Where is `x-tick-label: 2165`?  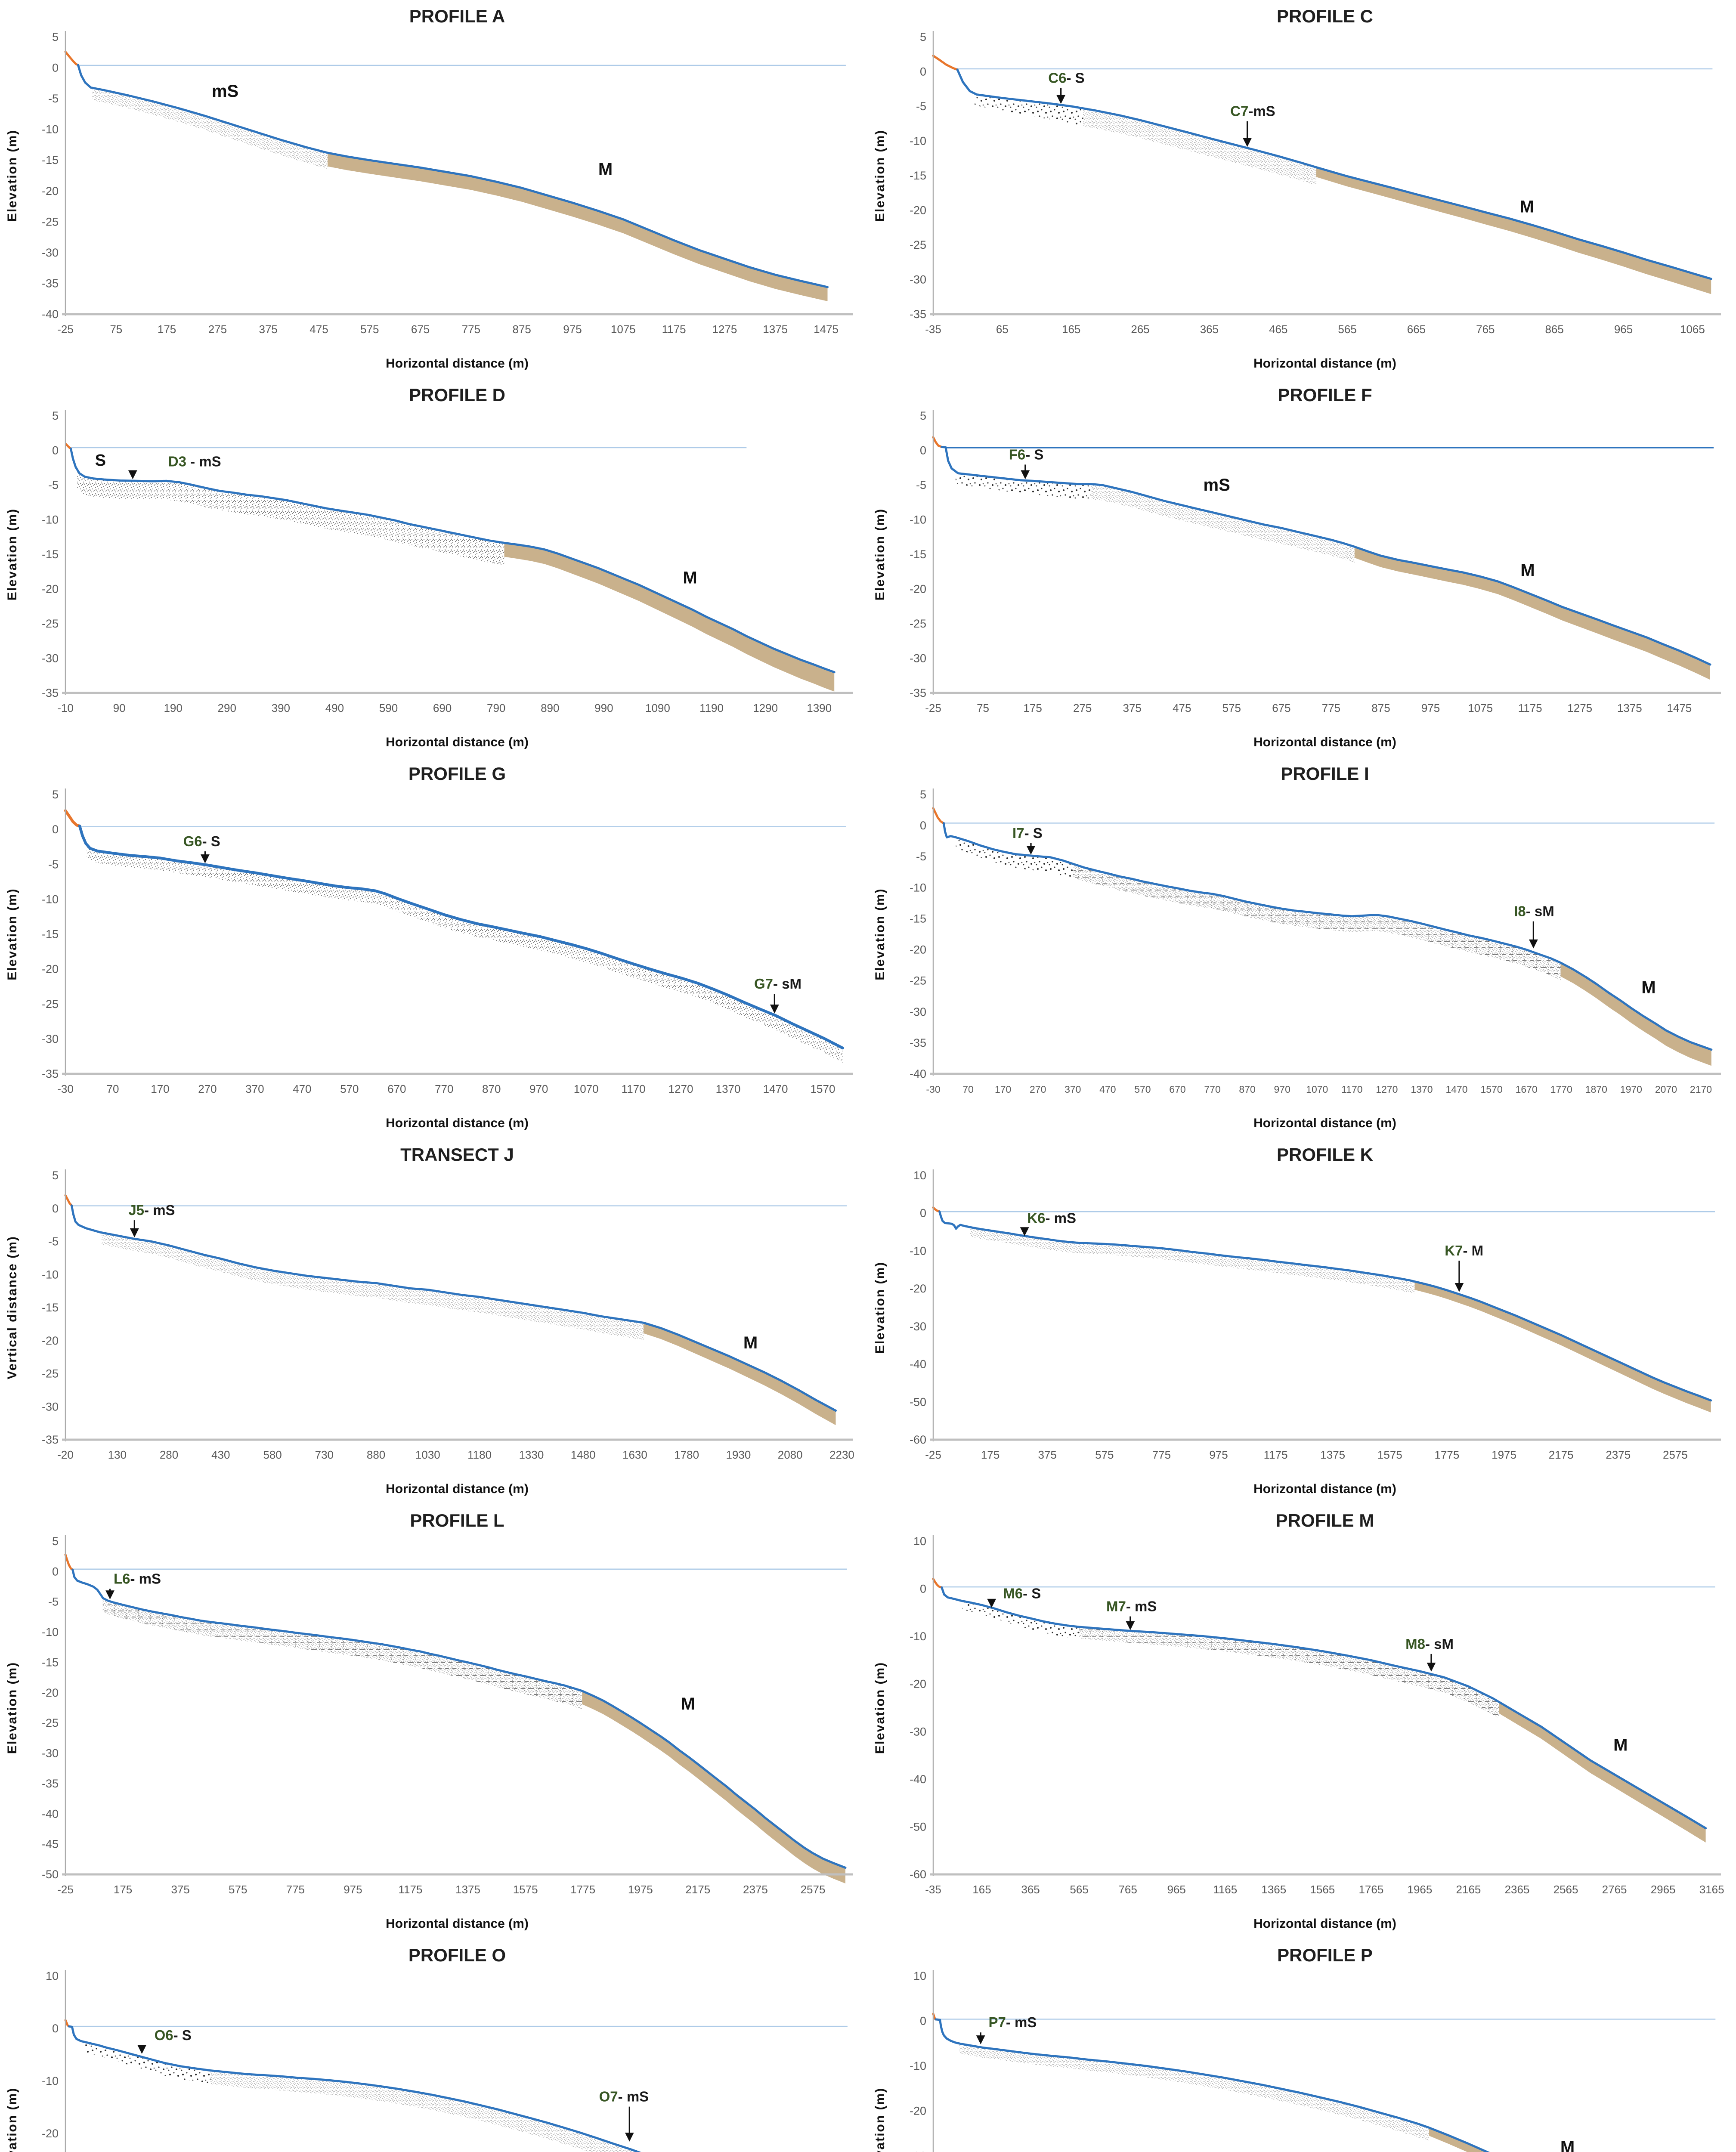
x-tick-label: 2165 is located at coordinates (1468, 1889).